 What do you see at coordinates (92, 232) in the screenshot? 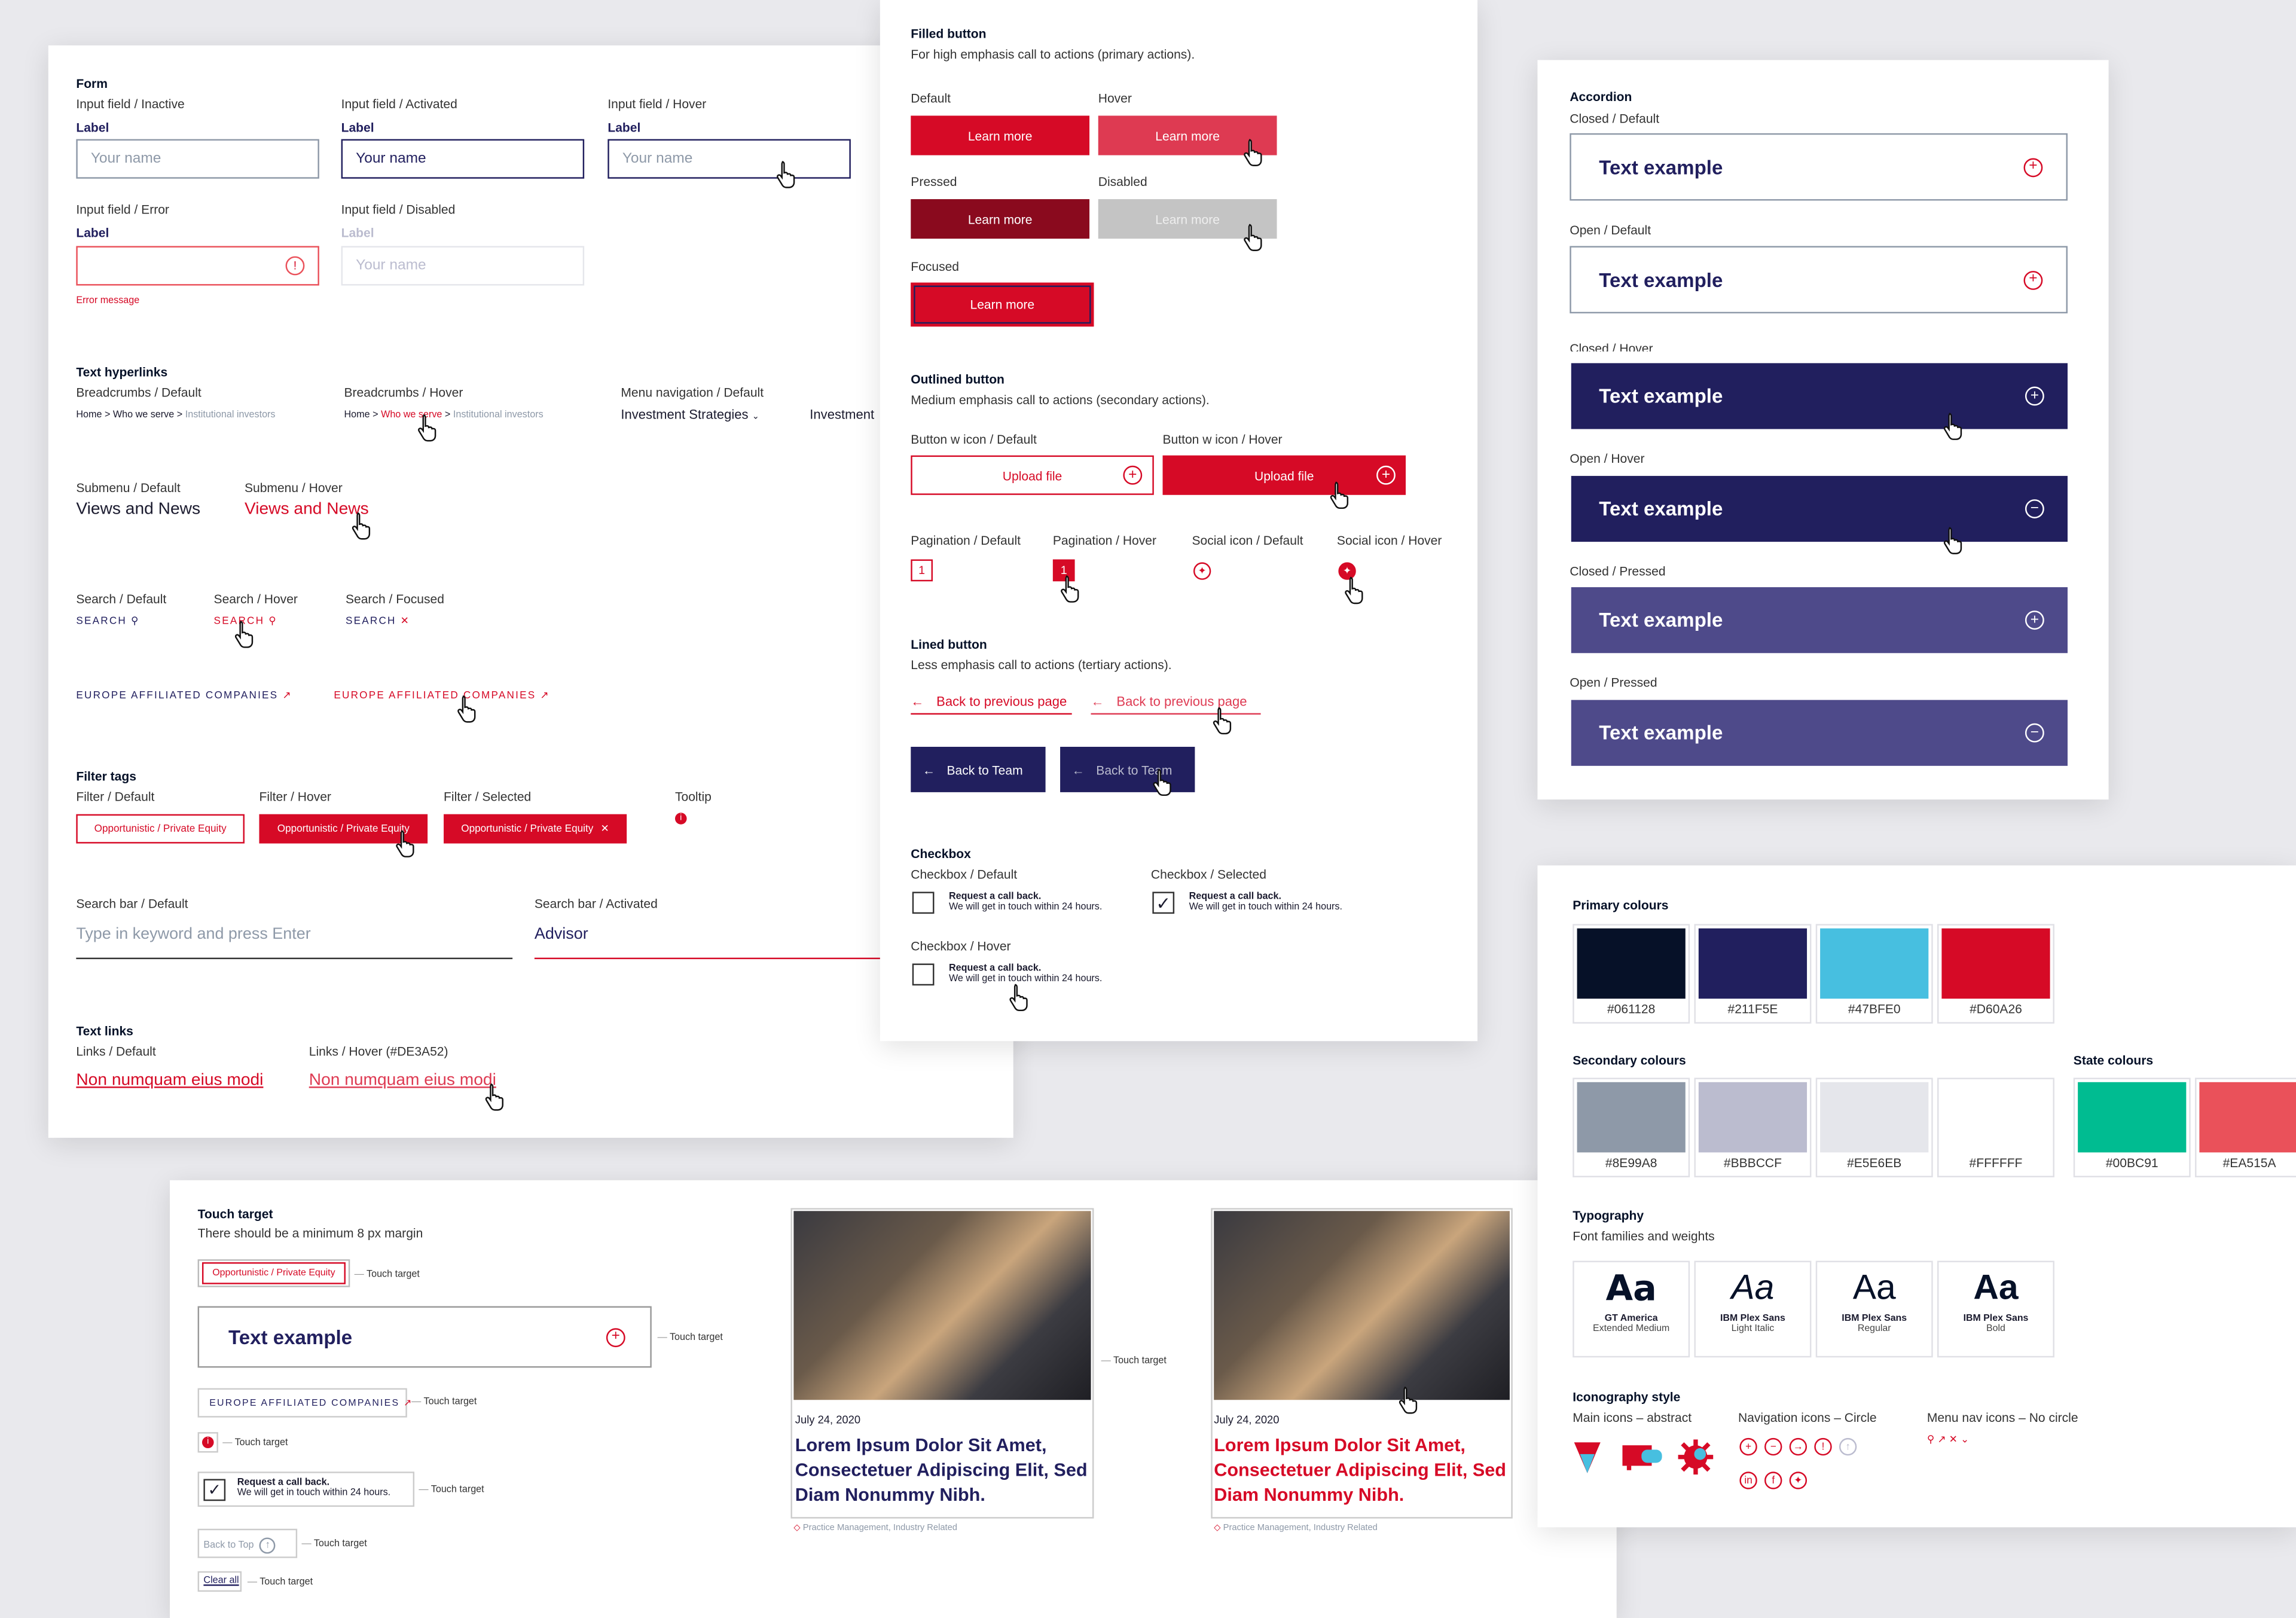
I see `input-label: Label` at bounding box center [92, 232].